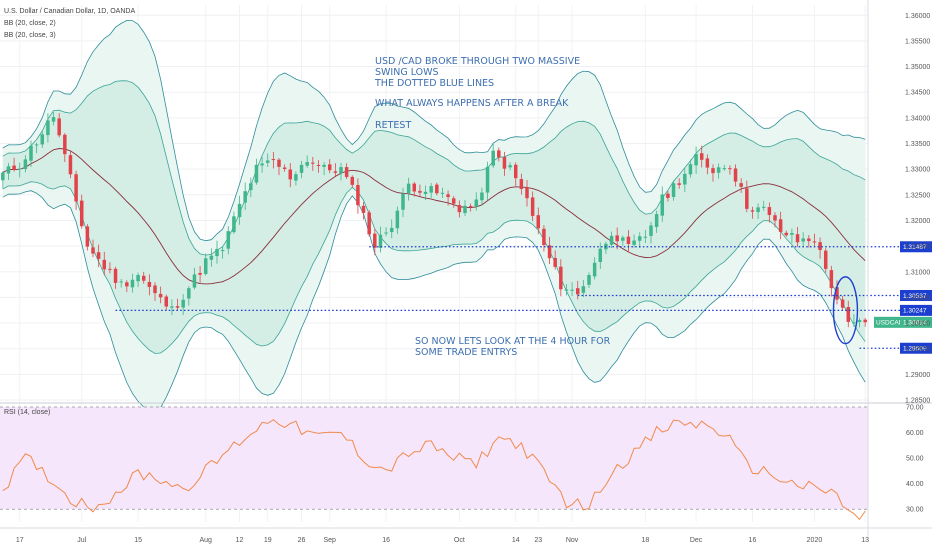  Describe the element at coordinates (917, 195) in the screenshot. I see `price-tick-label: 1.32500` at that location.